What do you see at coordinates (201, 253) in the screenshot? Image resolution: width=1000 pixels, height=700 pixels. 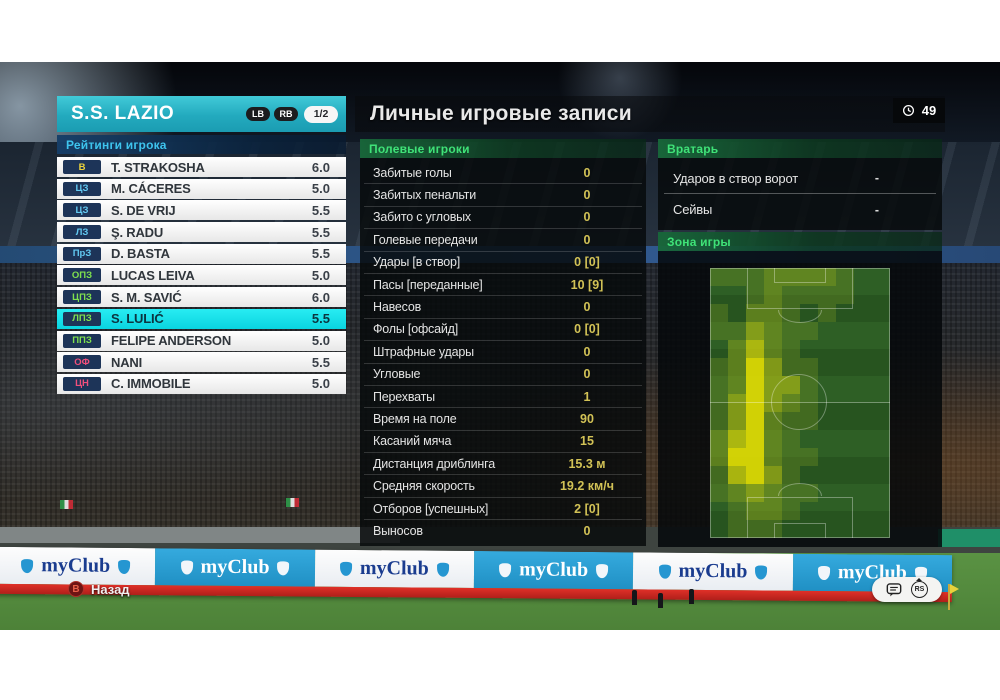 I see `player-row: ПрЗ D. BASTA 5.5` at bounding box center [201, 253].